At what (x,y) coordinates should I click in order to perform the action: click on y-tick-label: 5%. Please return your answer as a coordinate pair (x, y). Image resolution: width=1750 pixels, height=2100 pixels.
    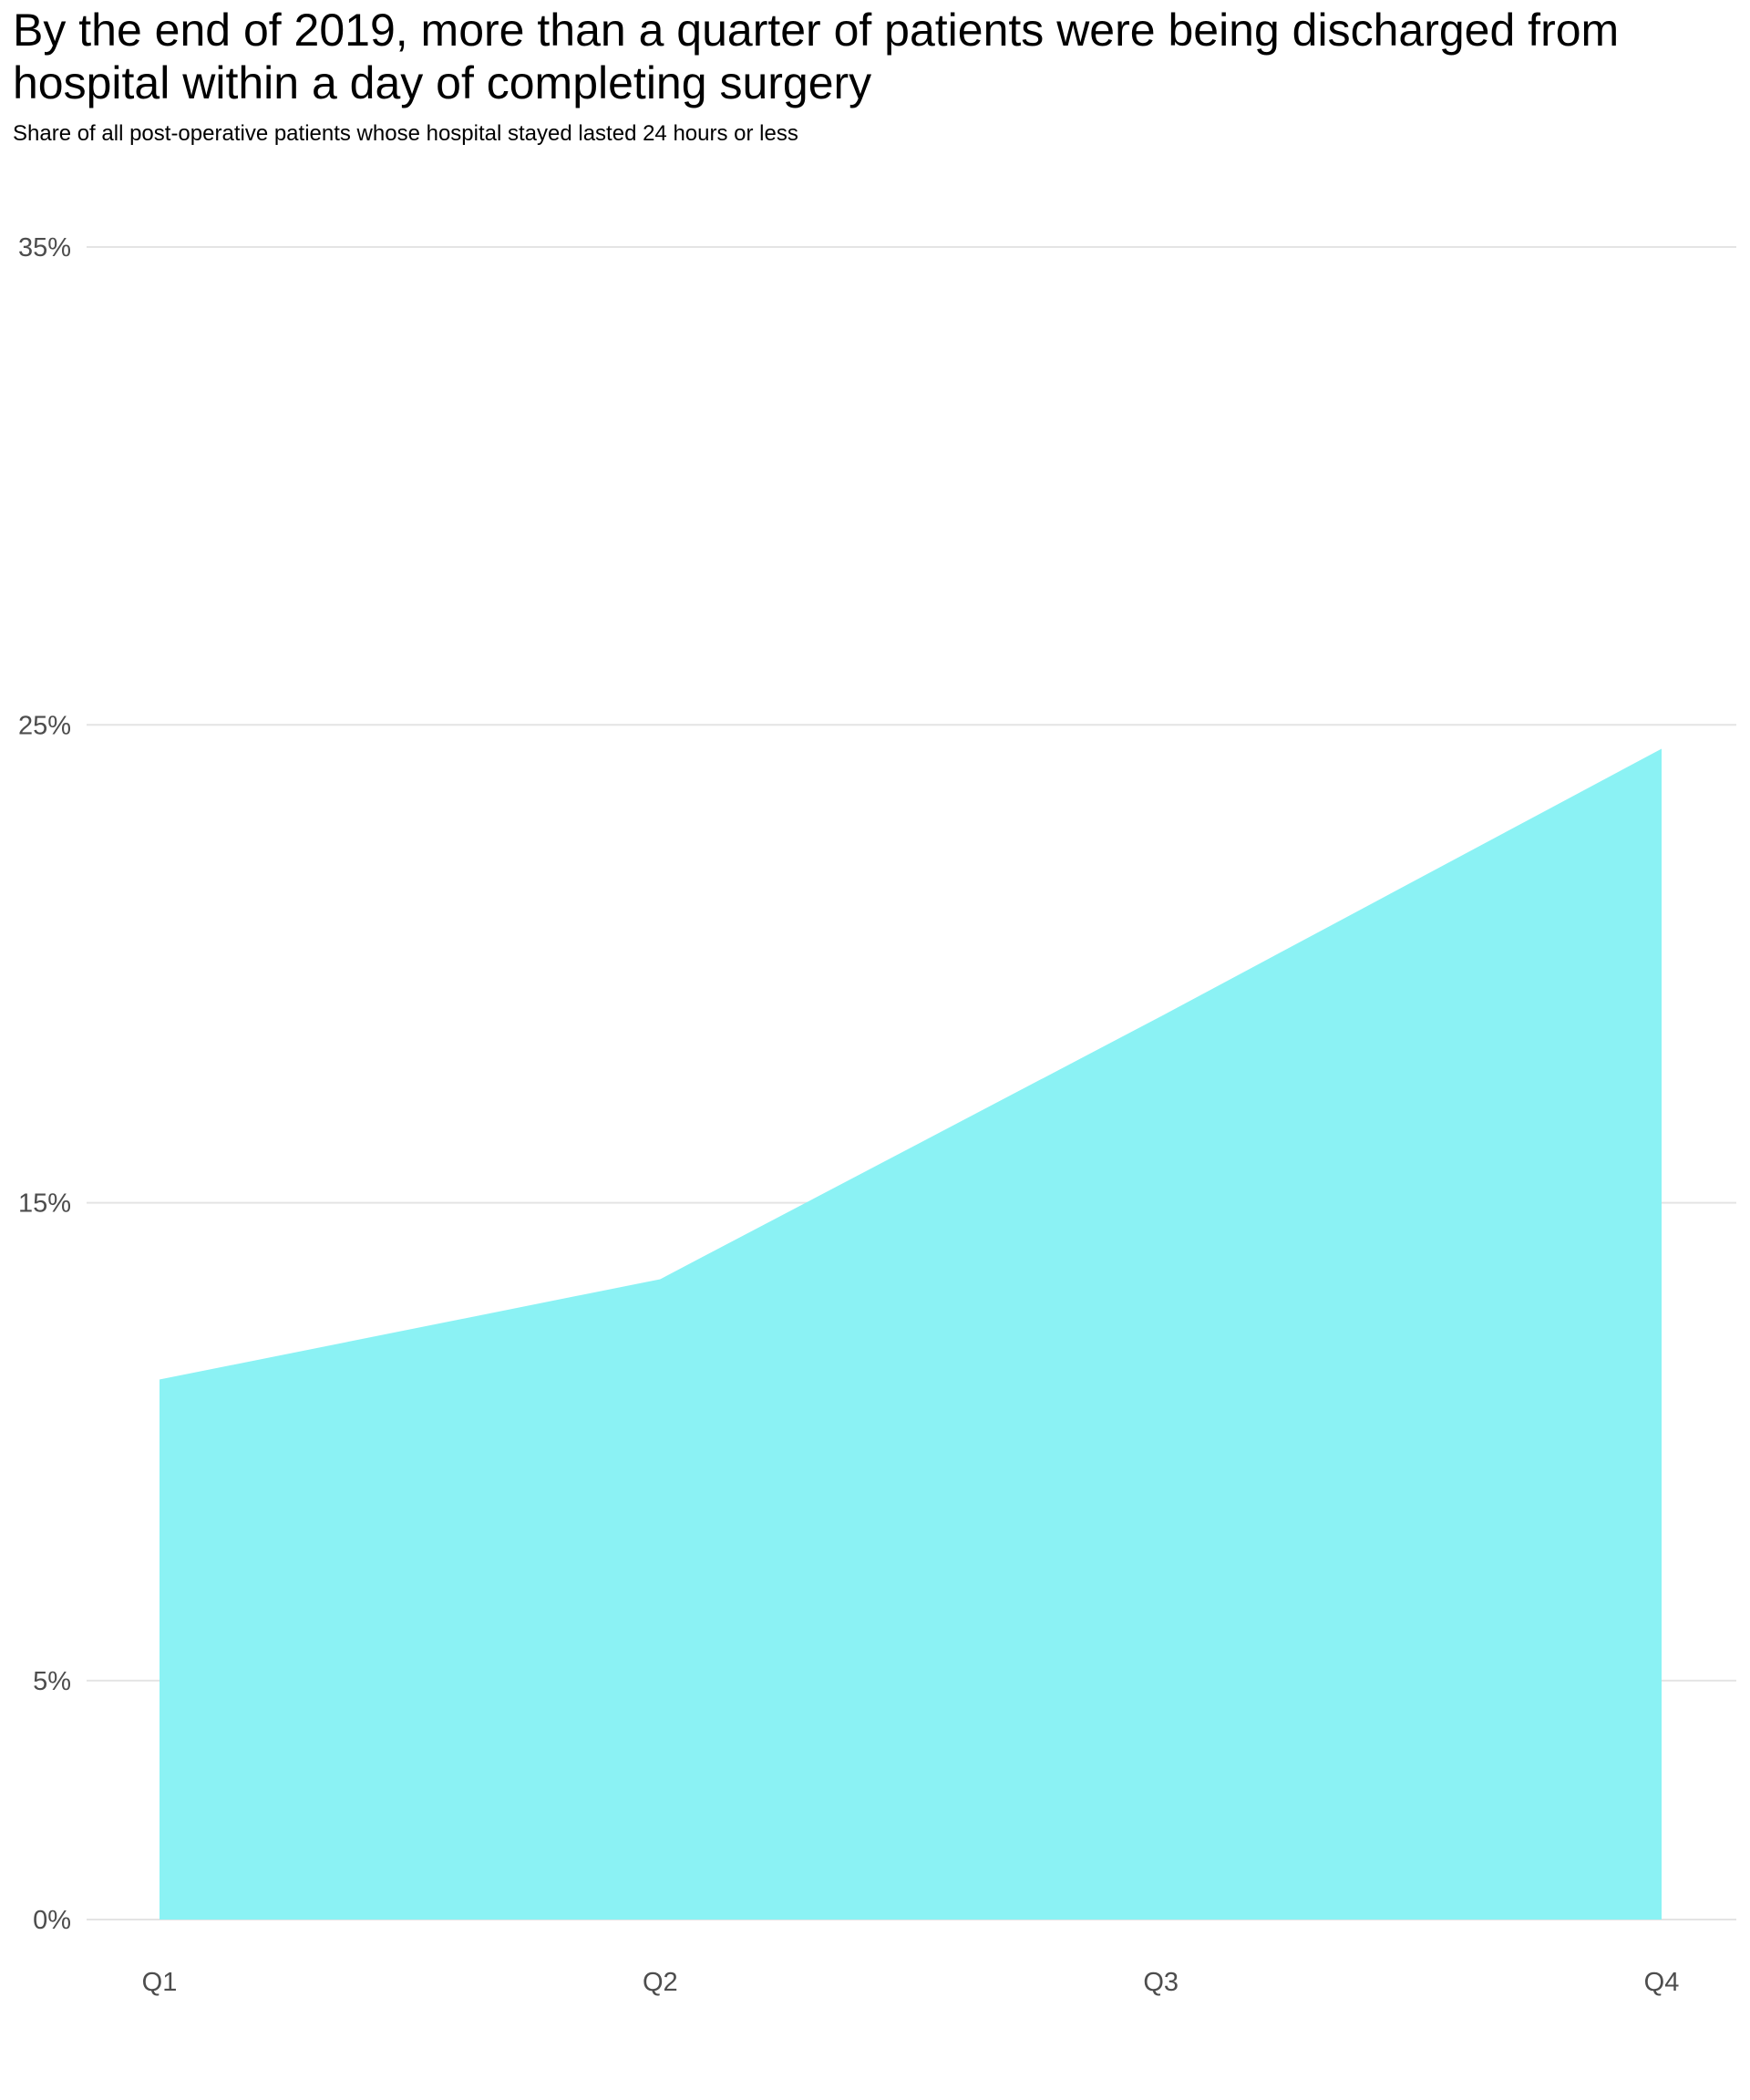
    Looking at the image, I should click on (52, 1682).